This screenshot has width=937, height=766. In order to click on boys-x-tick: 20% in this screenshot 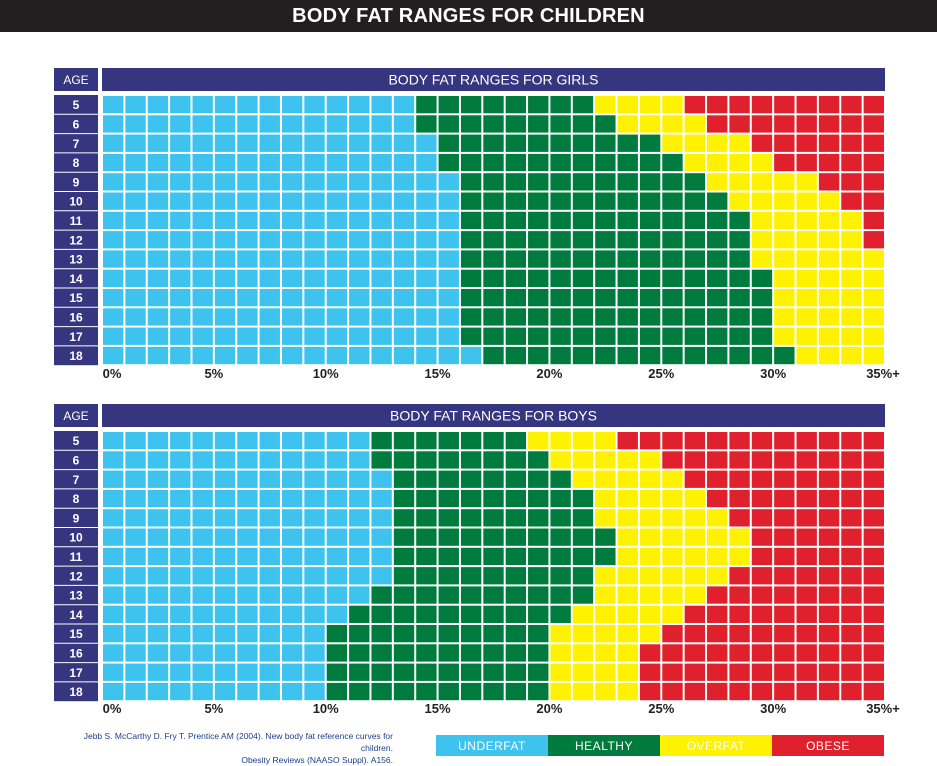, I will do `click(549, 708)`.